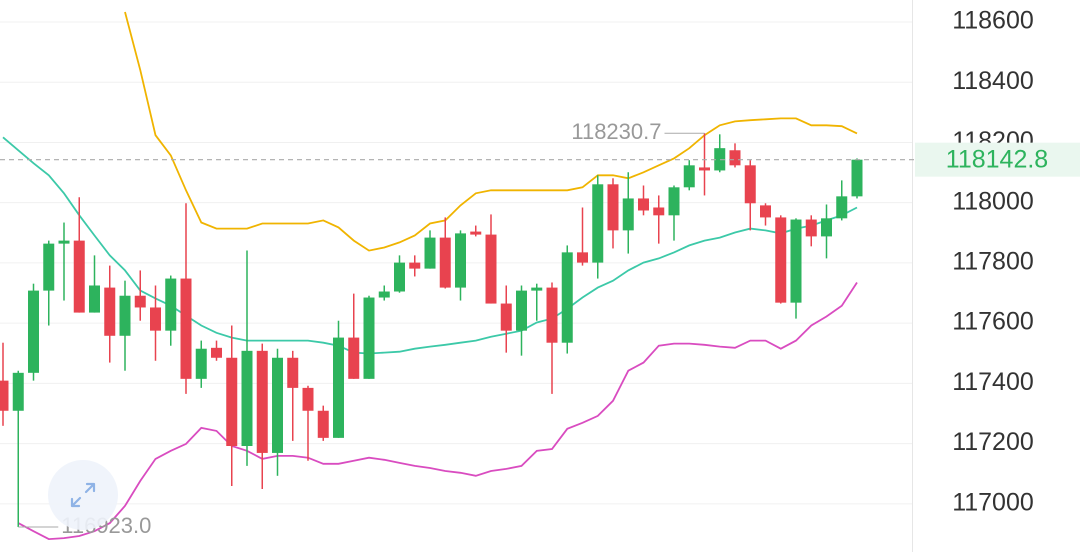 This screenshot has height=552, width=1080. What do you see at coordinates (993, 502) in the screenshot?
I see `y-tick-label: 117000` at bounding box center [993, 502].